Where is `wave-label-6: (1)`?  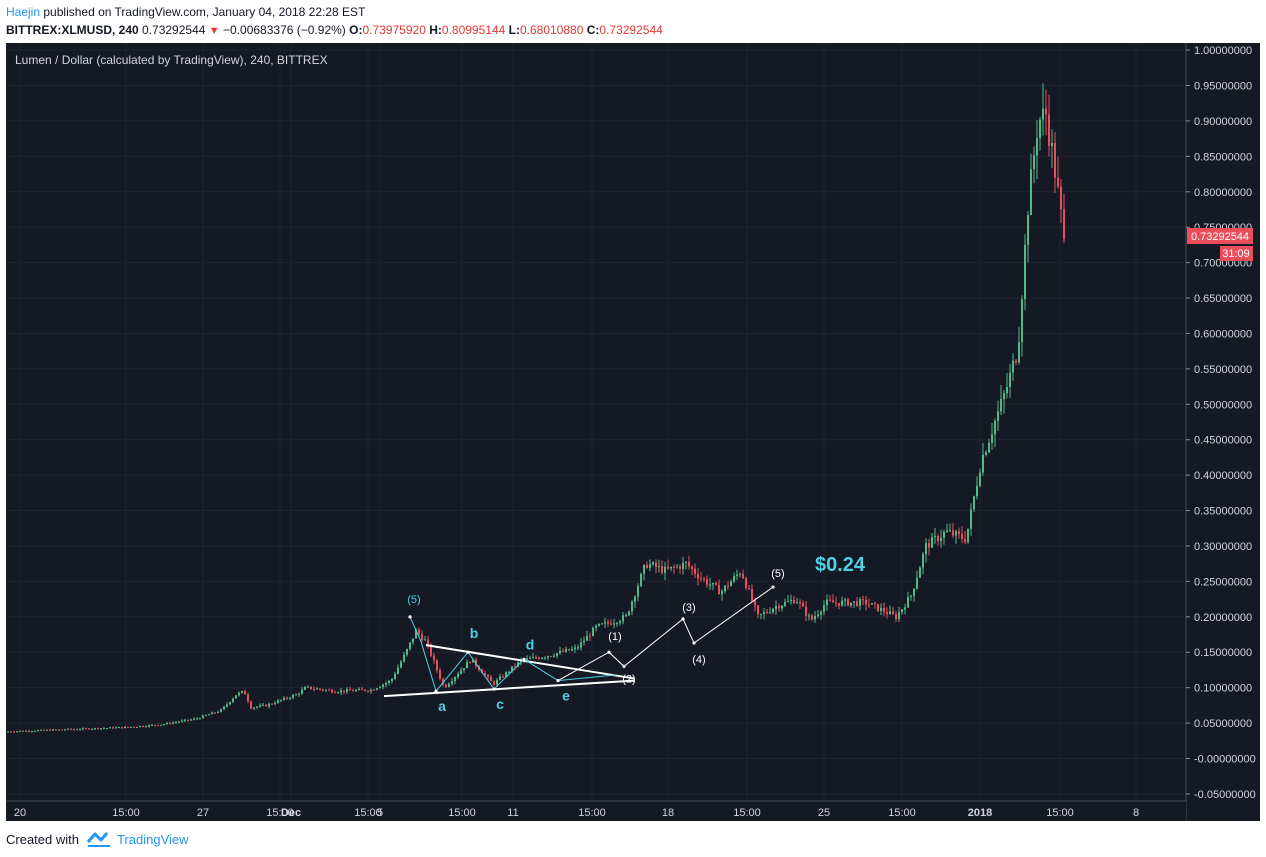 wave-label-6: (1) is located at coordinates (614, 637).